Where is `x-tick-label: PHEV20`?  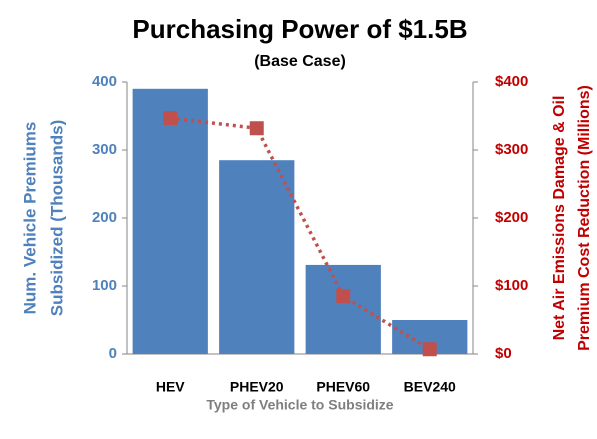 x-tick-label: PHEV20 is located at coordinates (257, 387).